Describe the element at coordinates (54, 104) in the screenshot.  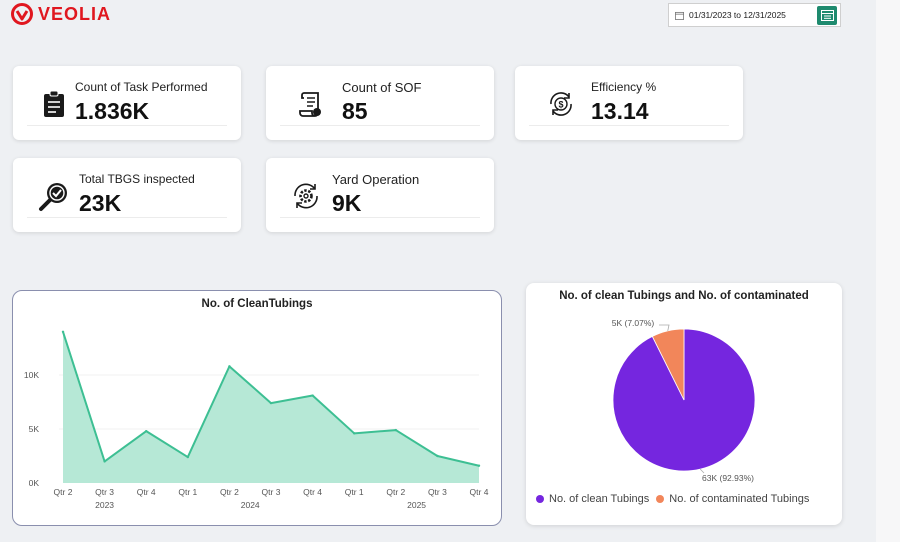
I see `clipboard-icon` at that location.